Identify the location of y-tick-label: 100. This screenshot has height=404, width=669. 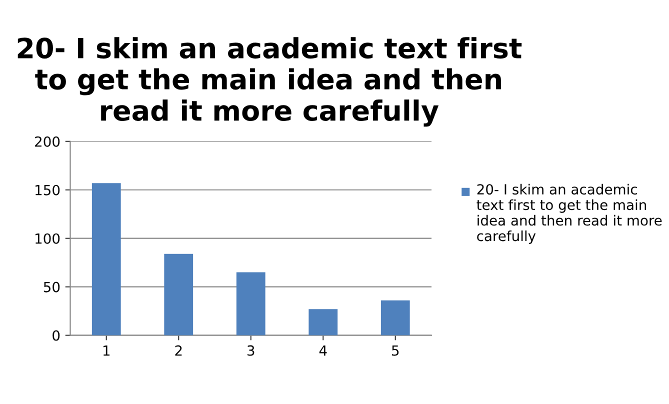
(48, 238).